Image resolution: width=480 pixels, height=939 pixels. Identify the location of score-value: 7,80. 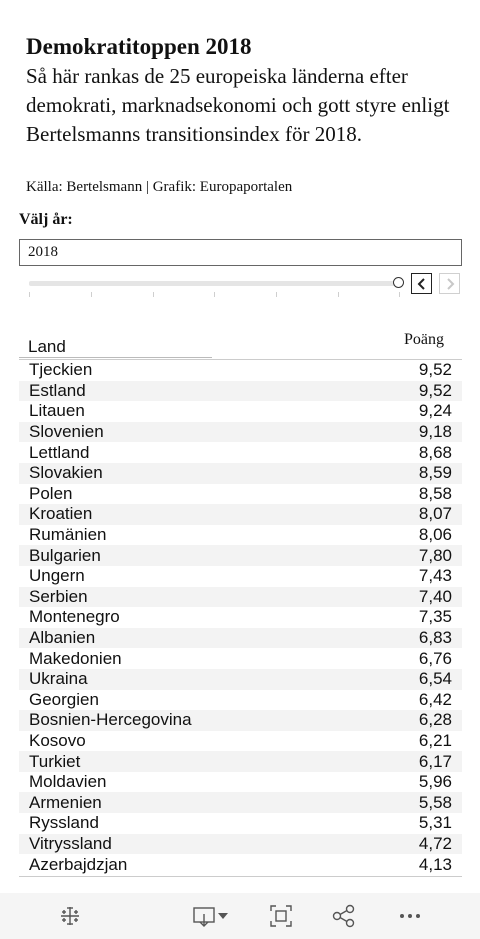
(435, 555).